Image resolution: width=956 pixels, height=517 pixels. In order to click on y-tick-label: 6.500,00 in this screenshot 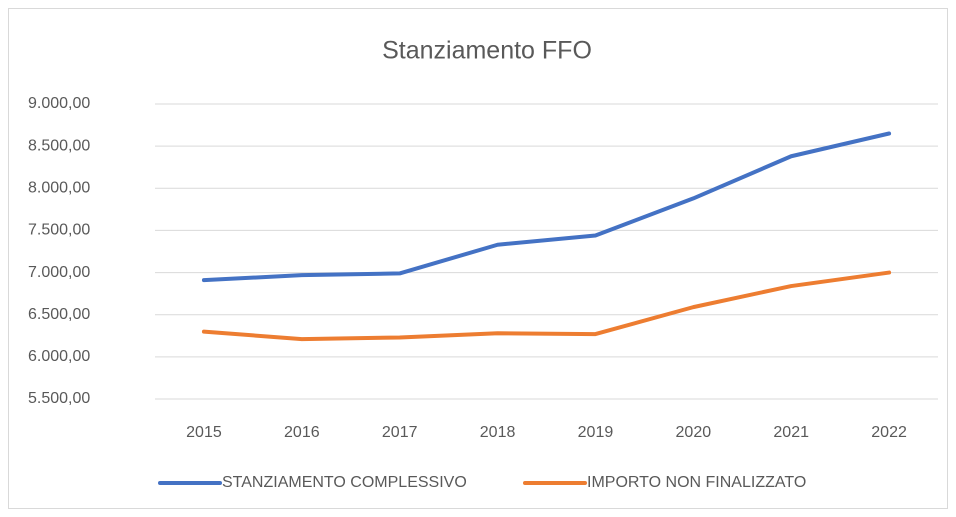, I will do `click(59, 314)`.